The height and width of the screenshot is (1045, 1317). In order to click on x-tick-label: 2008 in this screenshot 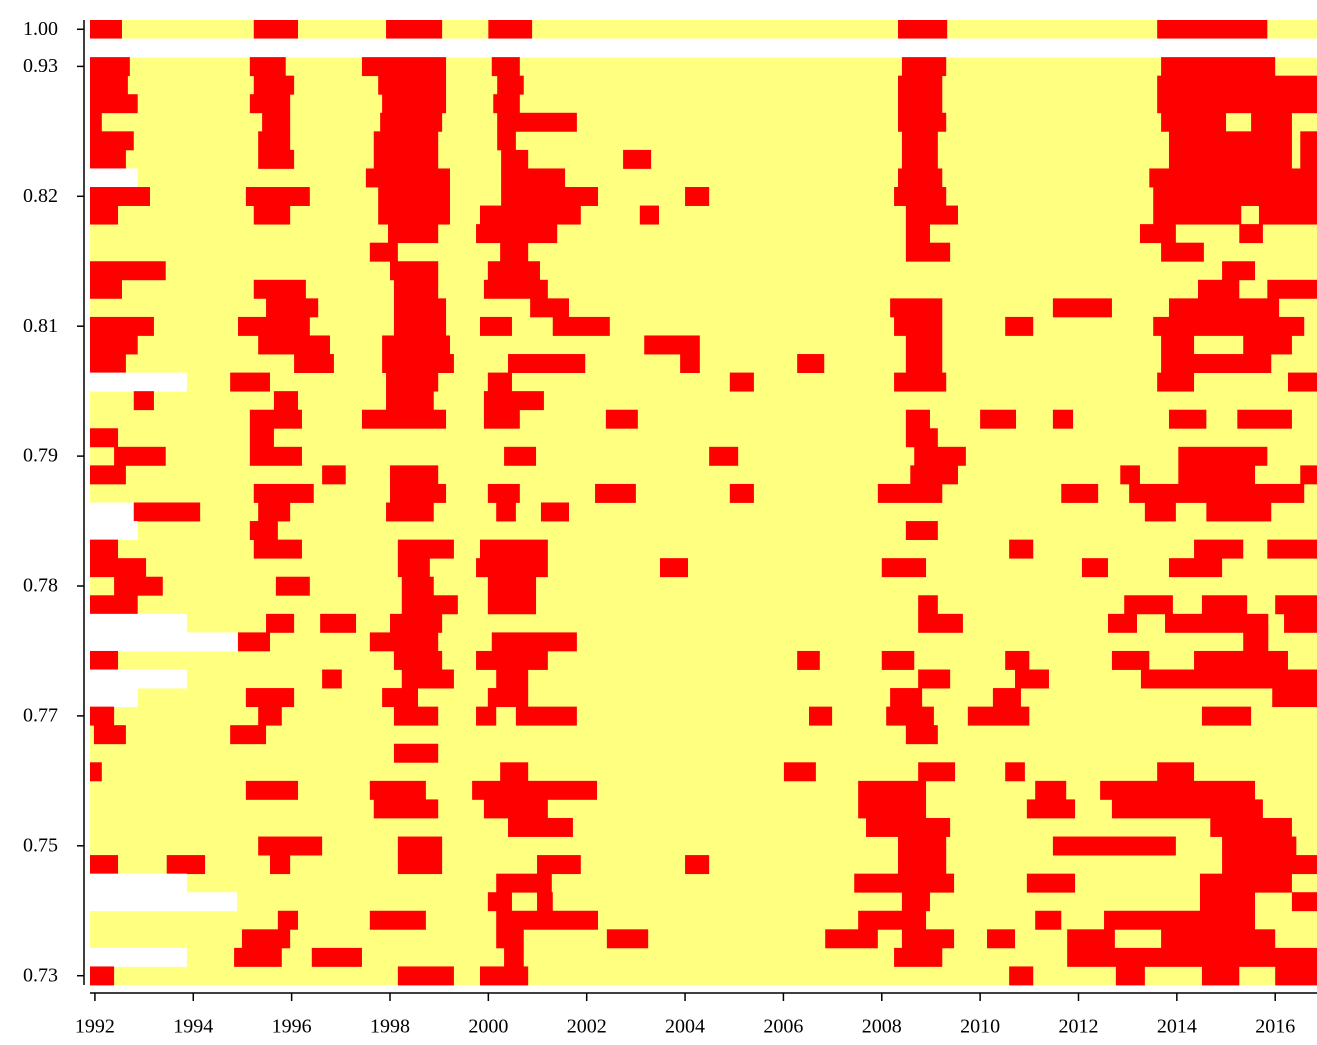, I will do `click(882, 1027)`.